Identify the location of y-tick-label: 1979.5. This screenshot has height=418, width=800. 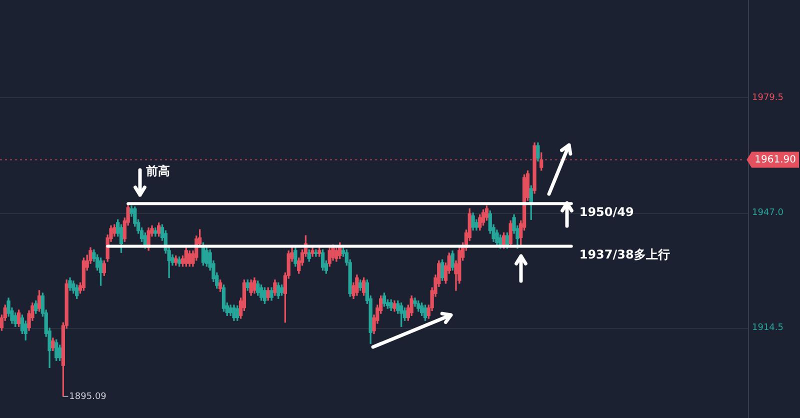
(768, 97).